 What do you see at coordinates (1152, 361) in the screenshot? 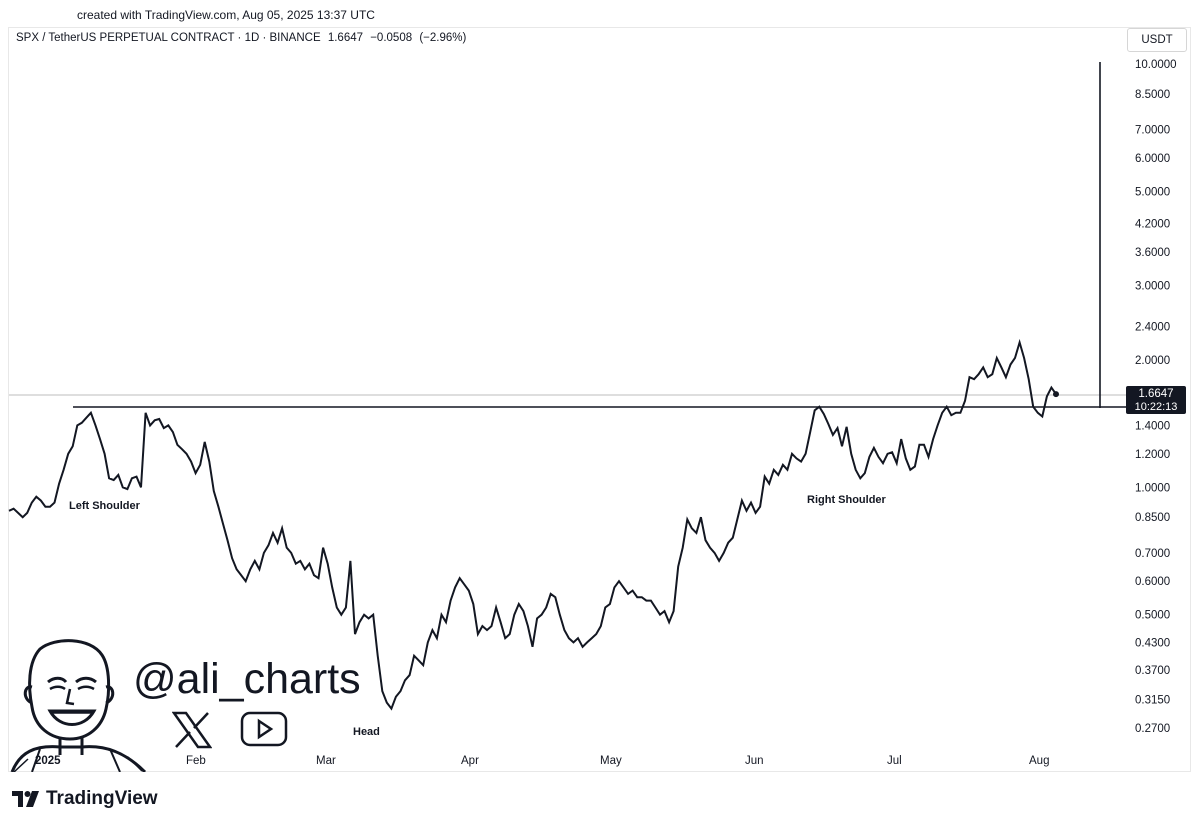
I see `price-tick-label: 2.0000` at bounding box center [1152, 361].